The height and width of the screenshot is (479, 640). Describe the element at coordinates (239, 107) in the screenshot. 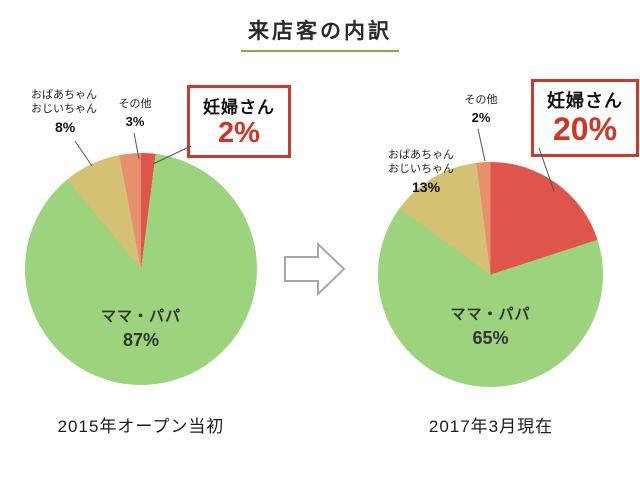

I see `pregnant-name-2015: 妊婦さん` at that location.